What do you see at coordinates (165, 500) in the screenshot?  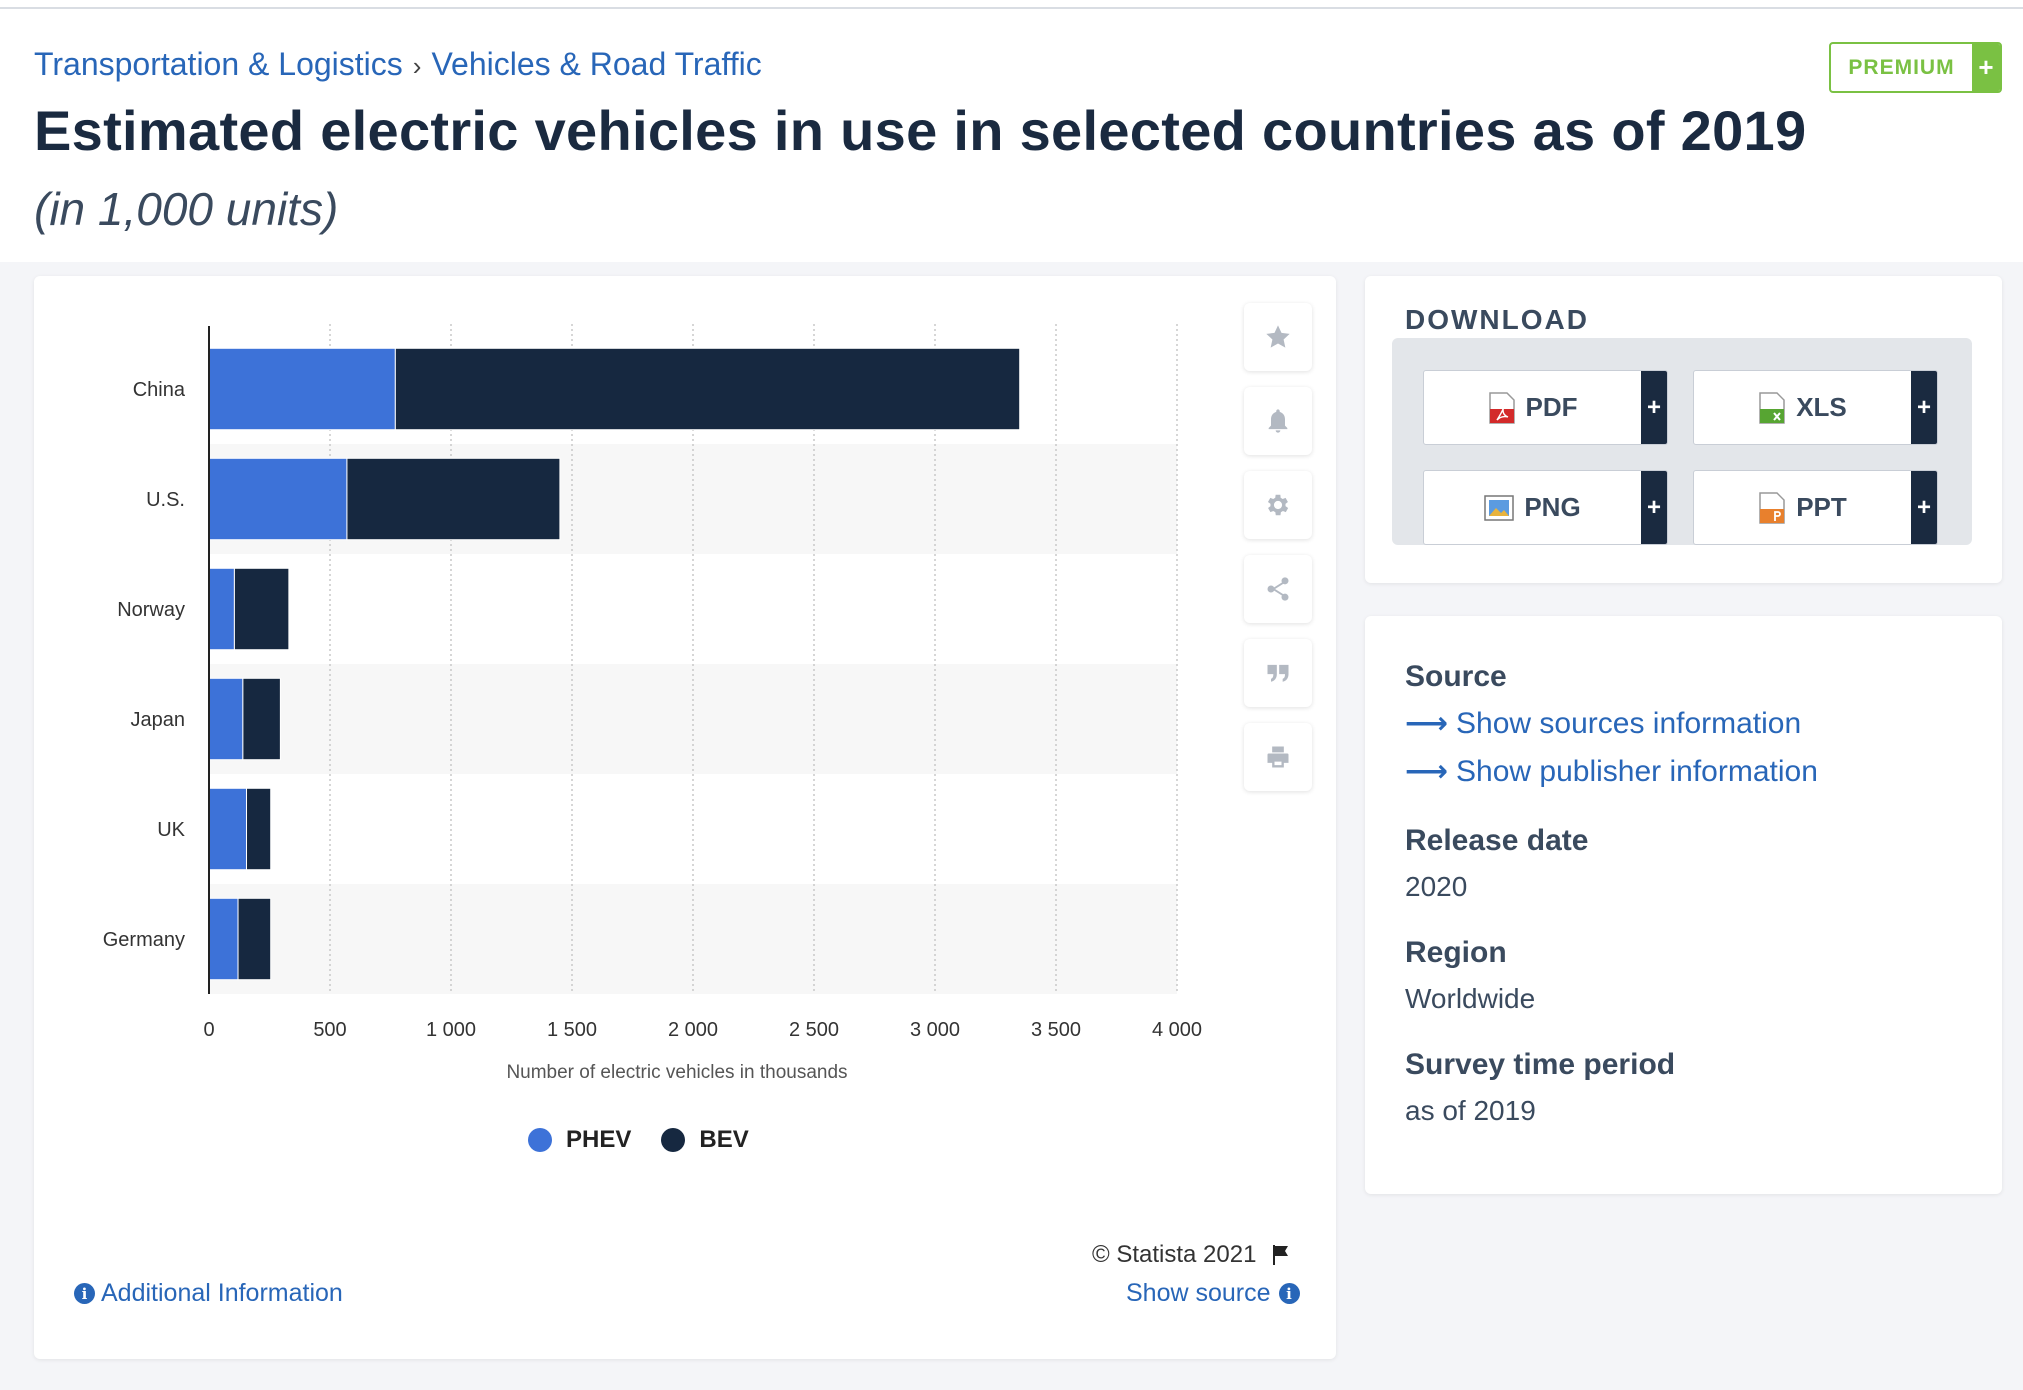 I see `y-tick-label: U.S.` at bounding box center [165, 500].